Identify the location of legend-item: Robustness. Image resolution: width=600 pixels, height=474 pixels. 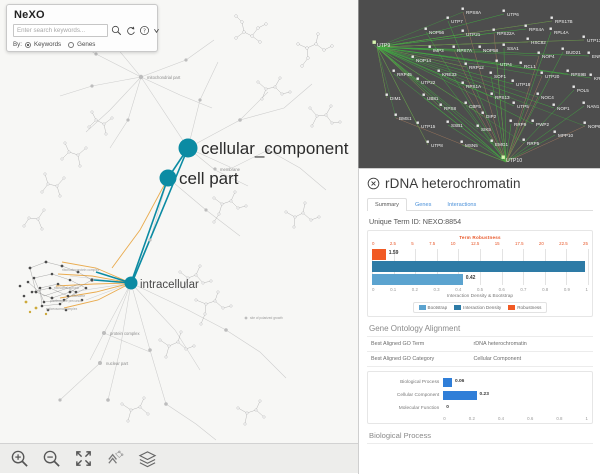
(524, 307).